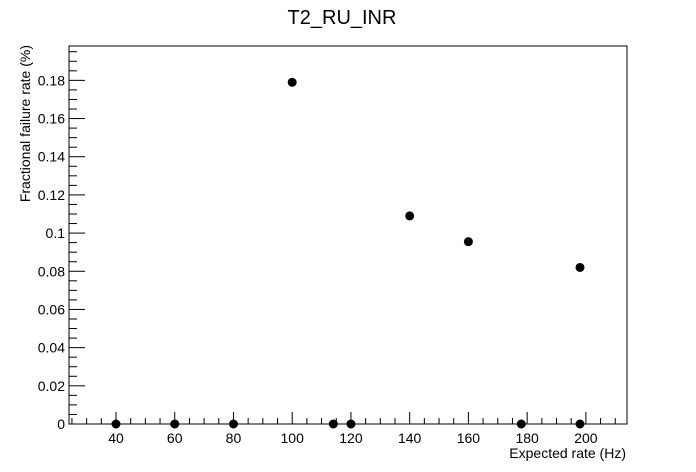  I want to click on y-tick-label: 0.18, so click(51, 80).